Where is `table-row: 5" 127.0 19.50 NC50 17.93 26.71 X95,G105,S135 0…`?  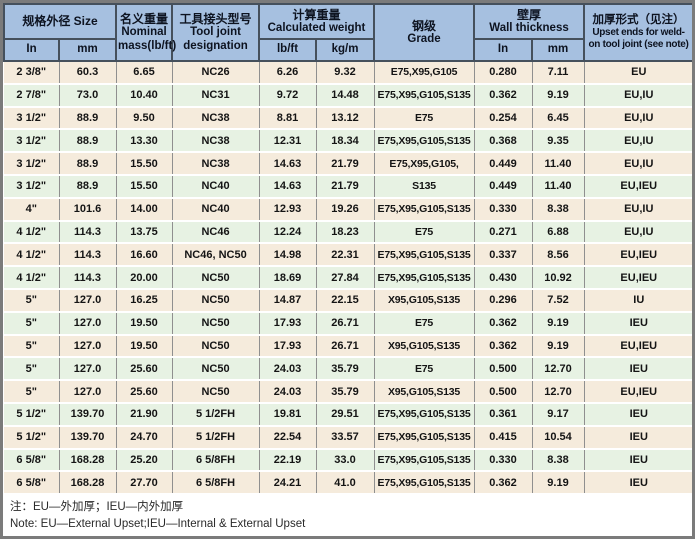
table-row: 5" 127.0 19.50 NC50 17.93 26.71 X95,G105,S135 0… is located at coordinates (348, 346).